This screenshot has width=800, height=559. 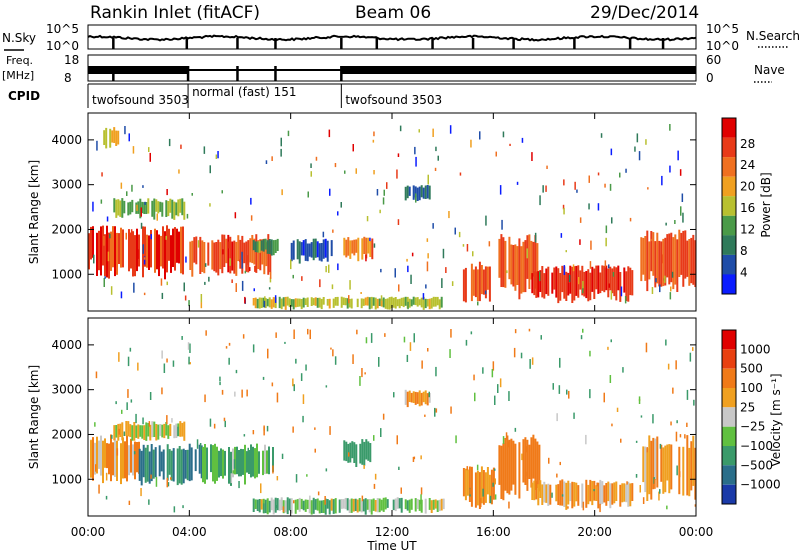 What do you see at coordinates (773, 36) in the screenshot?
I see `nsearch-label: N.Search` at bounding box center [773, 36].